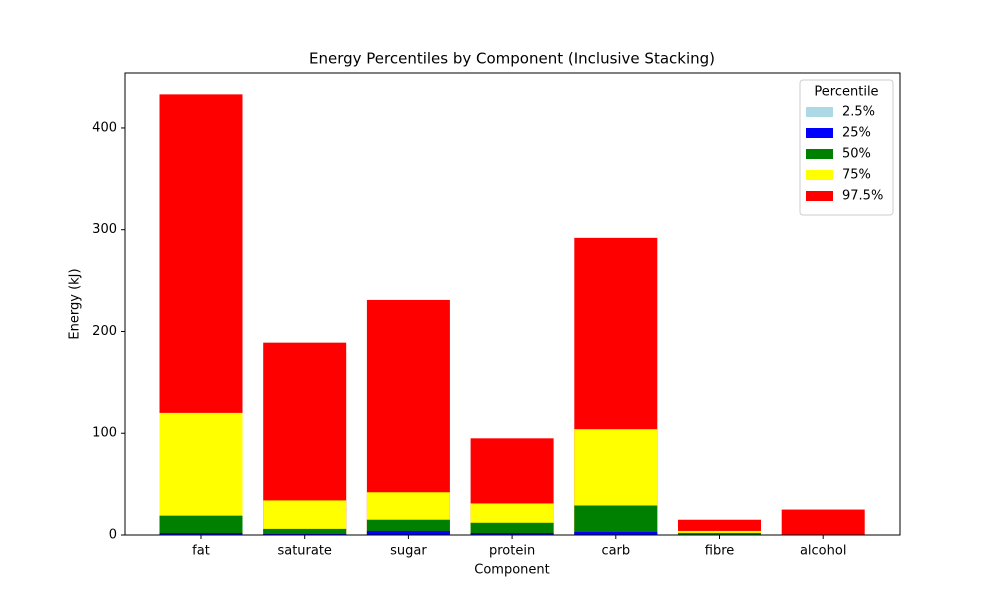  I want to click on x-tick-label: fat, so click(201, 551).